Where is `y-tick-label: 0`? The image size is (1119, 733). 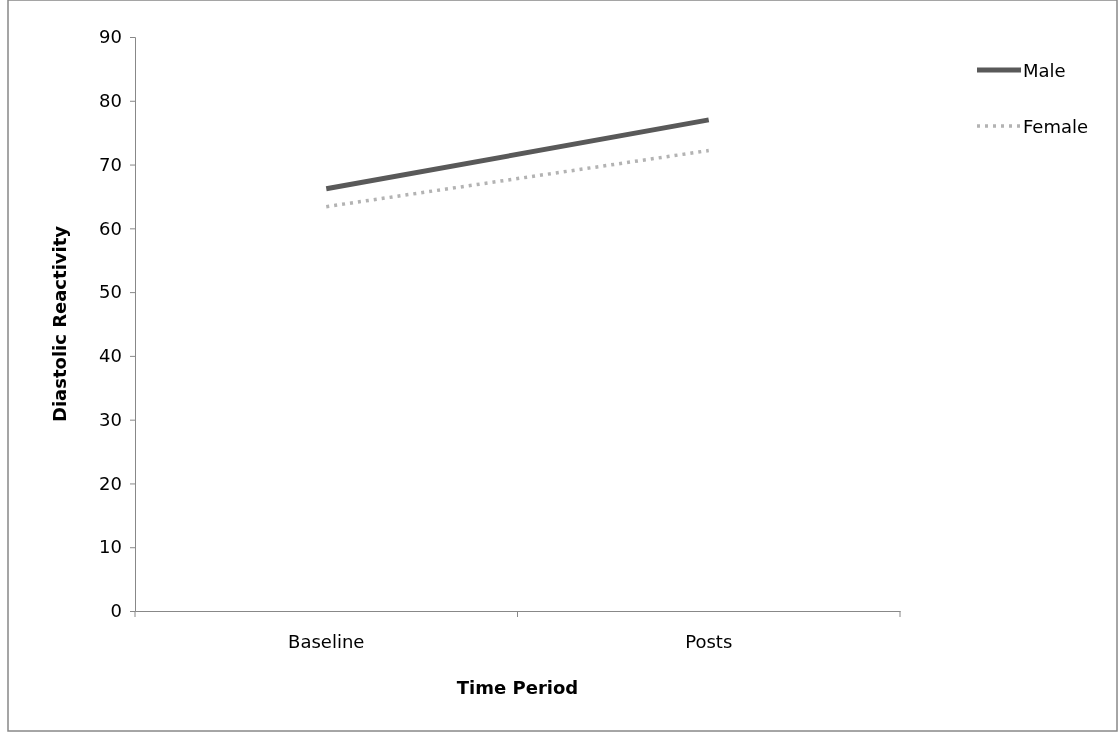 y-tick-label: 0 is located at coordinates (116, 611).